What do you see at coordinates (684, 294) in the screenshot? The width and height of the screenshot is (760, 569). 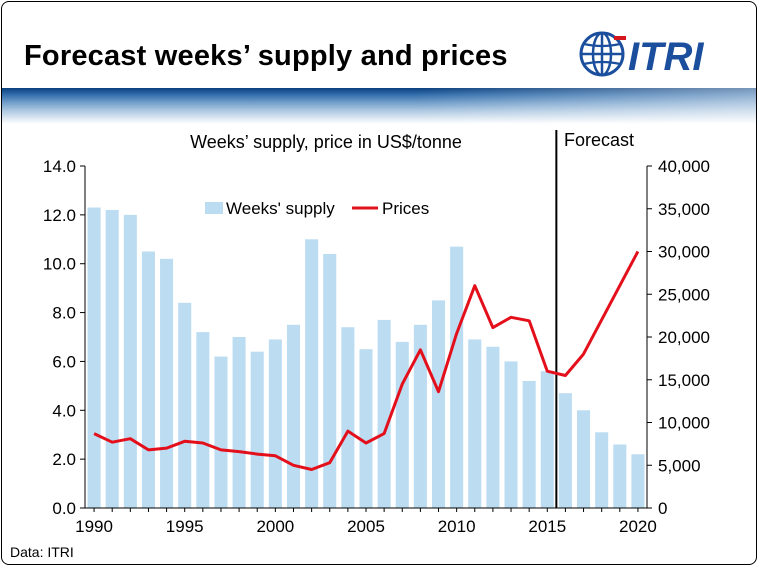 I see `y-right-tick-label: 25,000` at bounding box center [684, 294].